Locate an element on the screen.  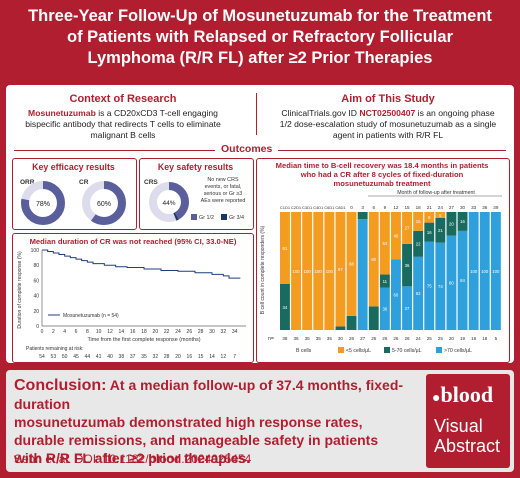
bcell-bar-label: 16 is located at coordinates (462, 221).